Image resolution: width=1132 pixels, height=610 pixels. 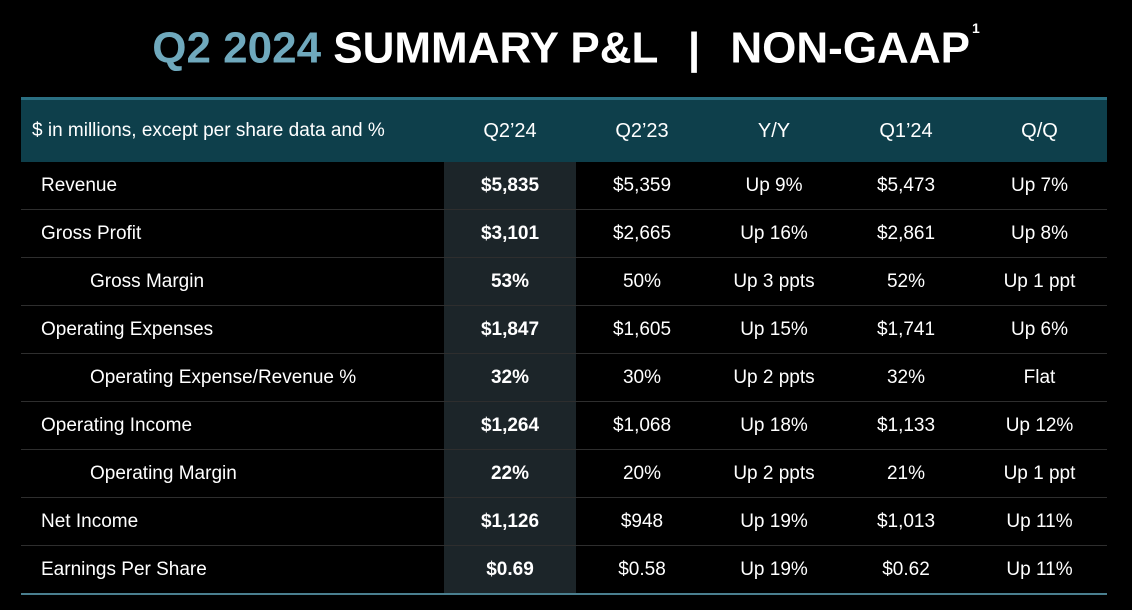 What do you see at coordinates (510, 186) in the screenshot?
I see `cell-q2-24: $5,835` at bounding box center [510, 186].